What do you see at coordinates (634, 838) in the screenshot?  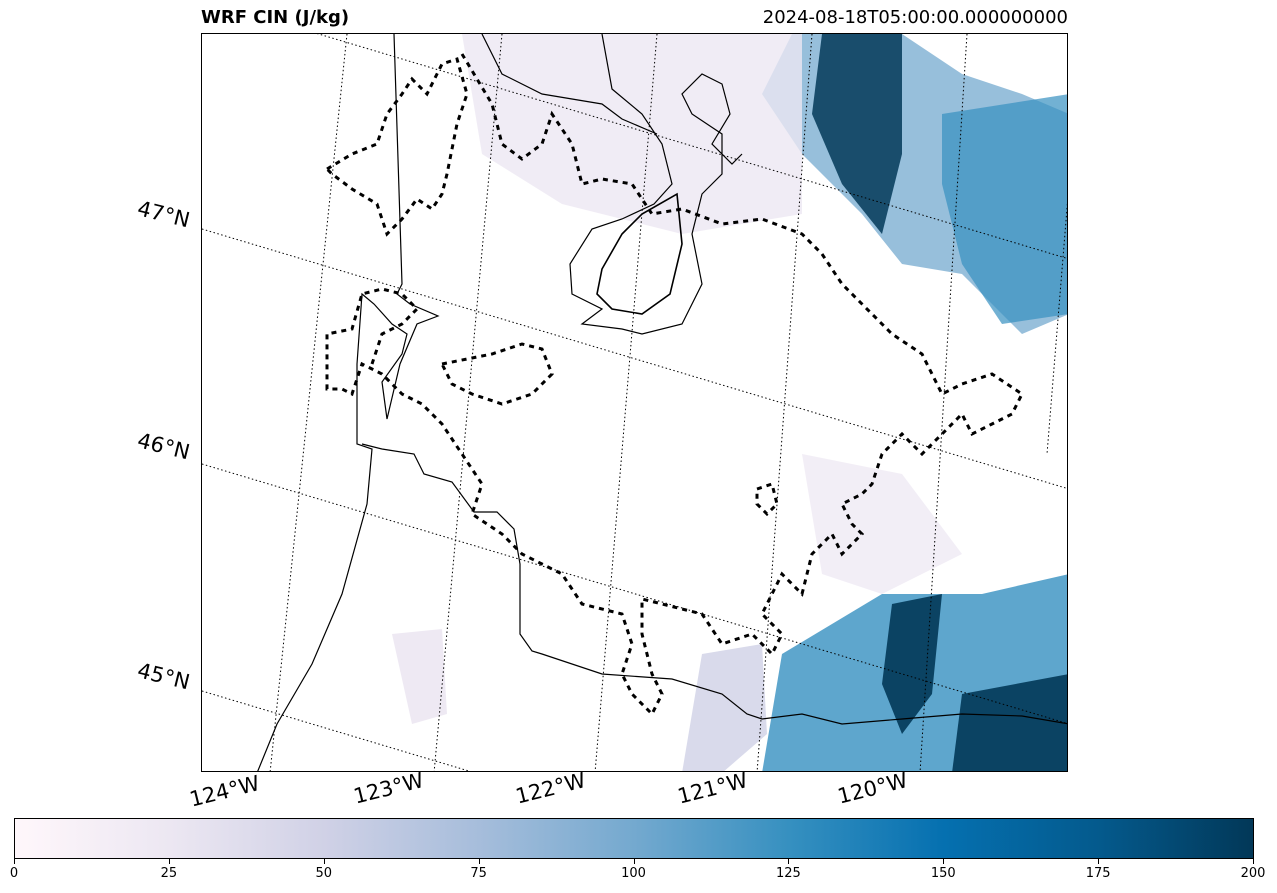 I see `colorbar` at bounding box center [634, 838].